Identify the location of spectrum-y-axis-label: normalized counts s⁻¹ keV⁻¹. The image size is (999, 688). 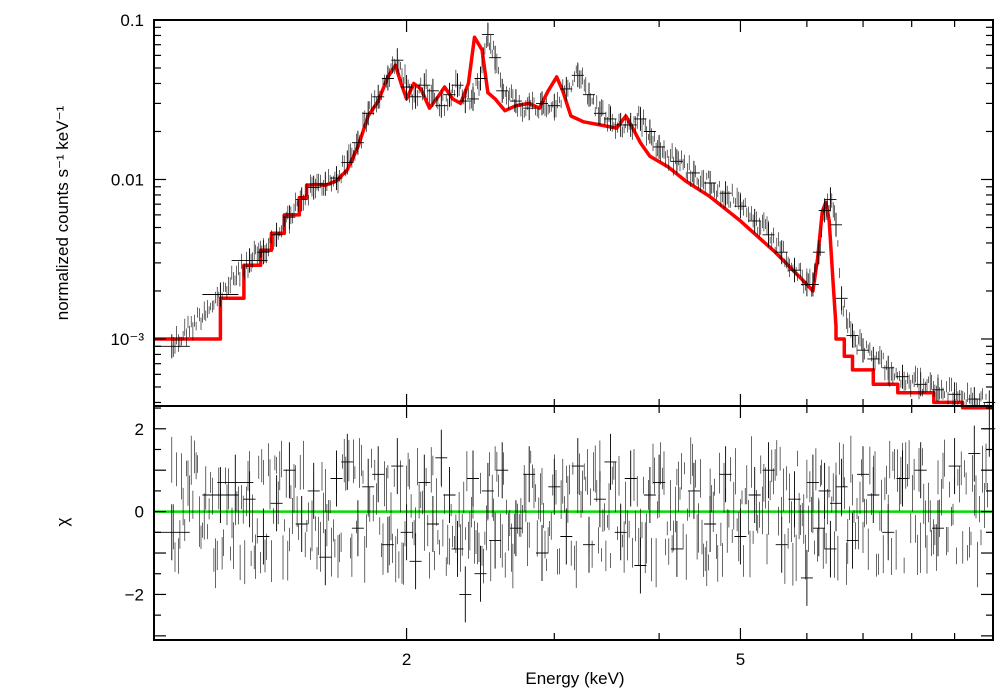
(62, 212).